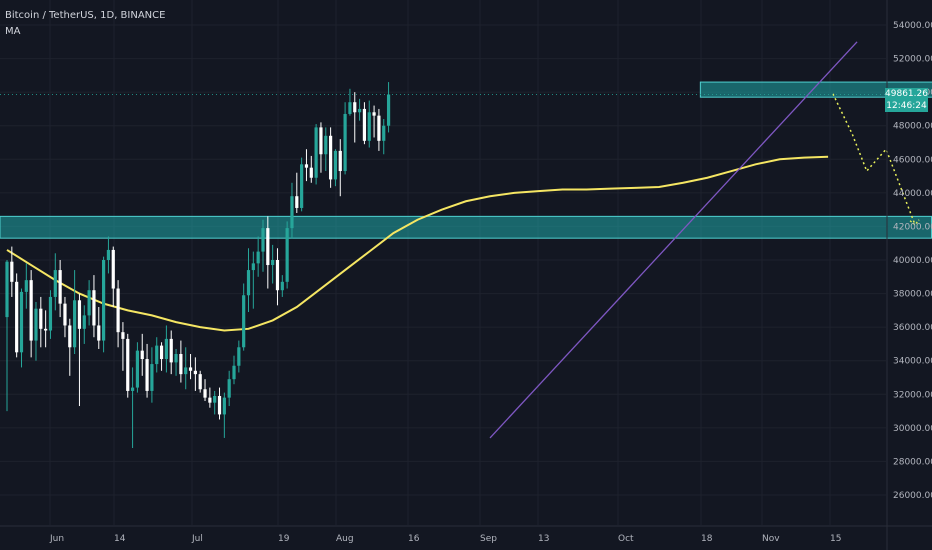  Describe the element at coordinates (771, 539) in the screenshot. I see `time-tick-label: Nov` at that location.